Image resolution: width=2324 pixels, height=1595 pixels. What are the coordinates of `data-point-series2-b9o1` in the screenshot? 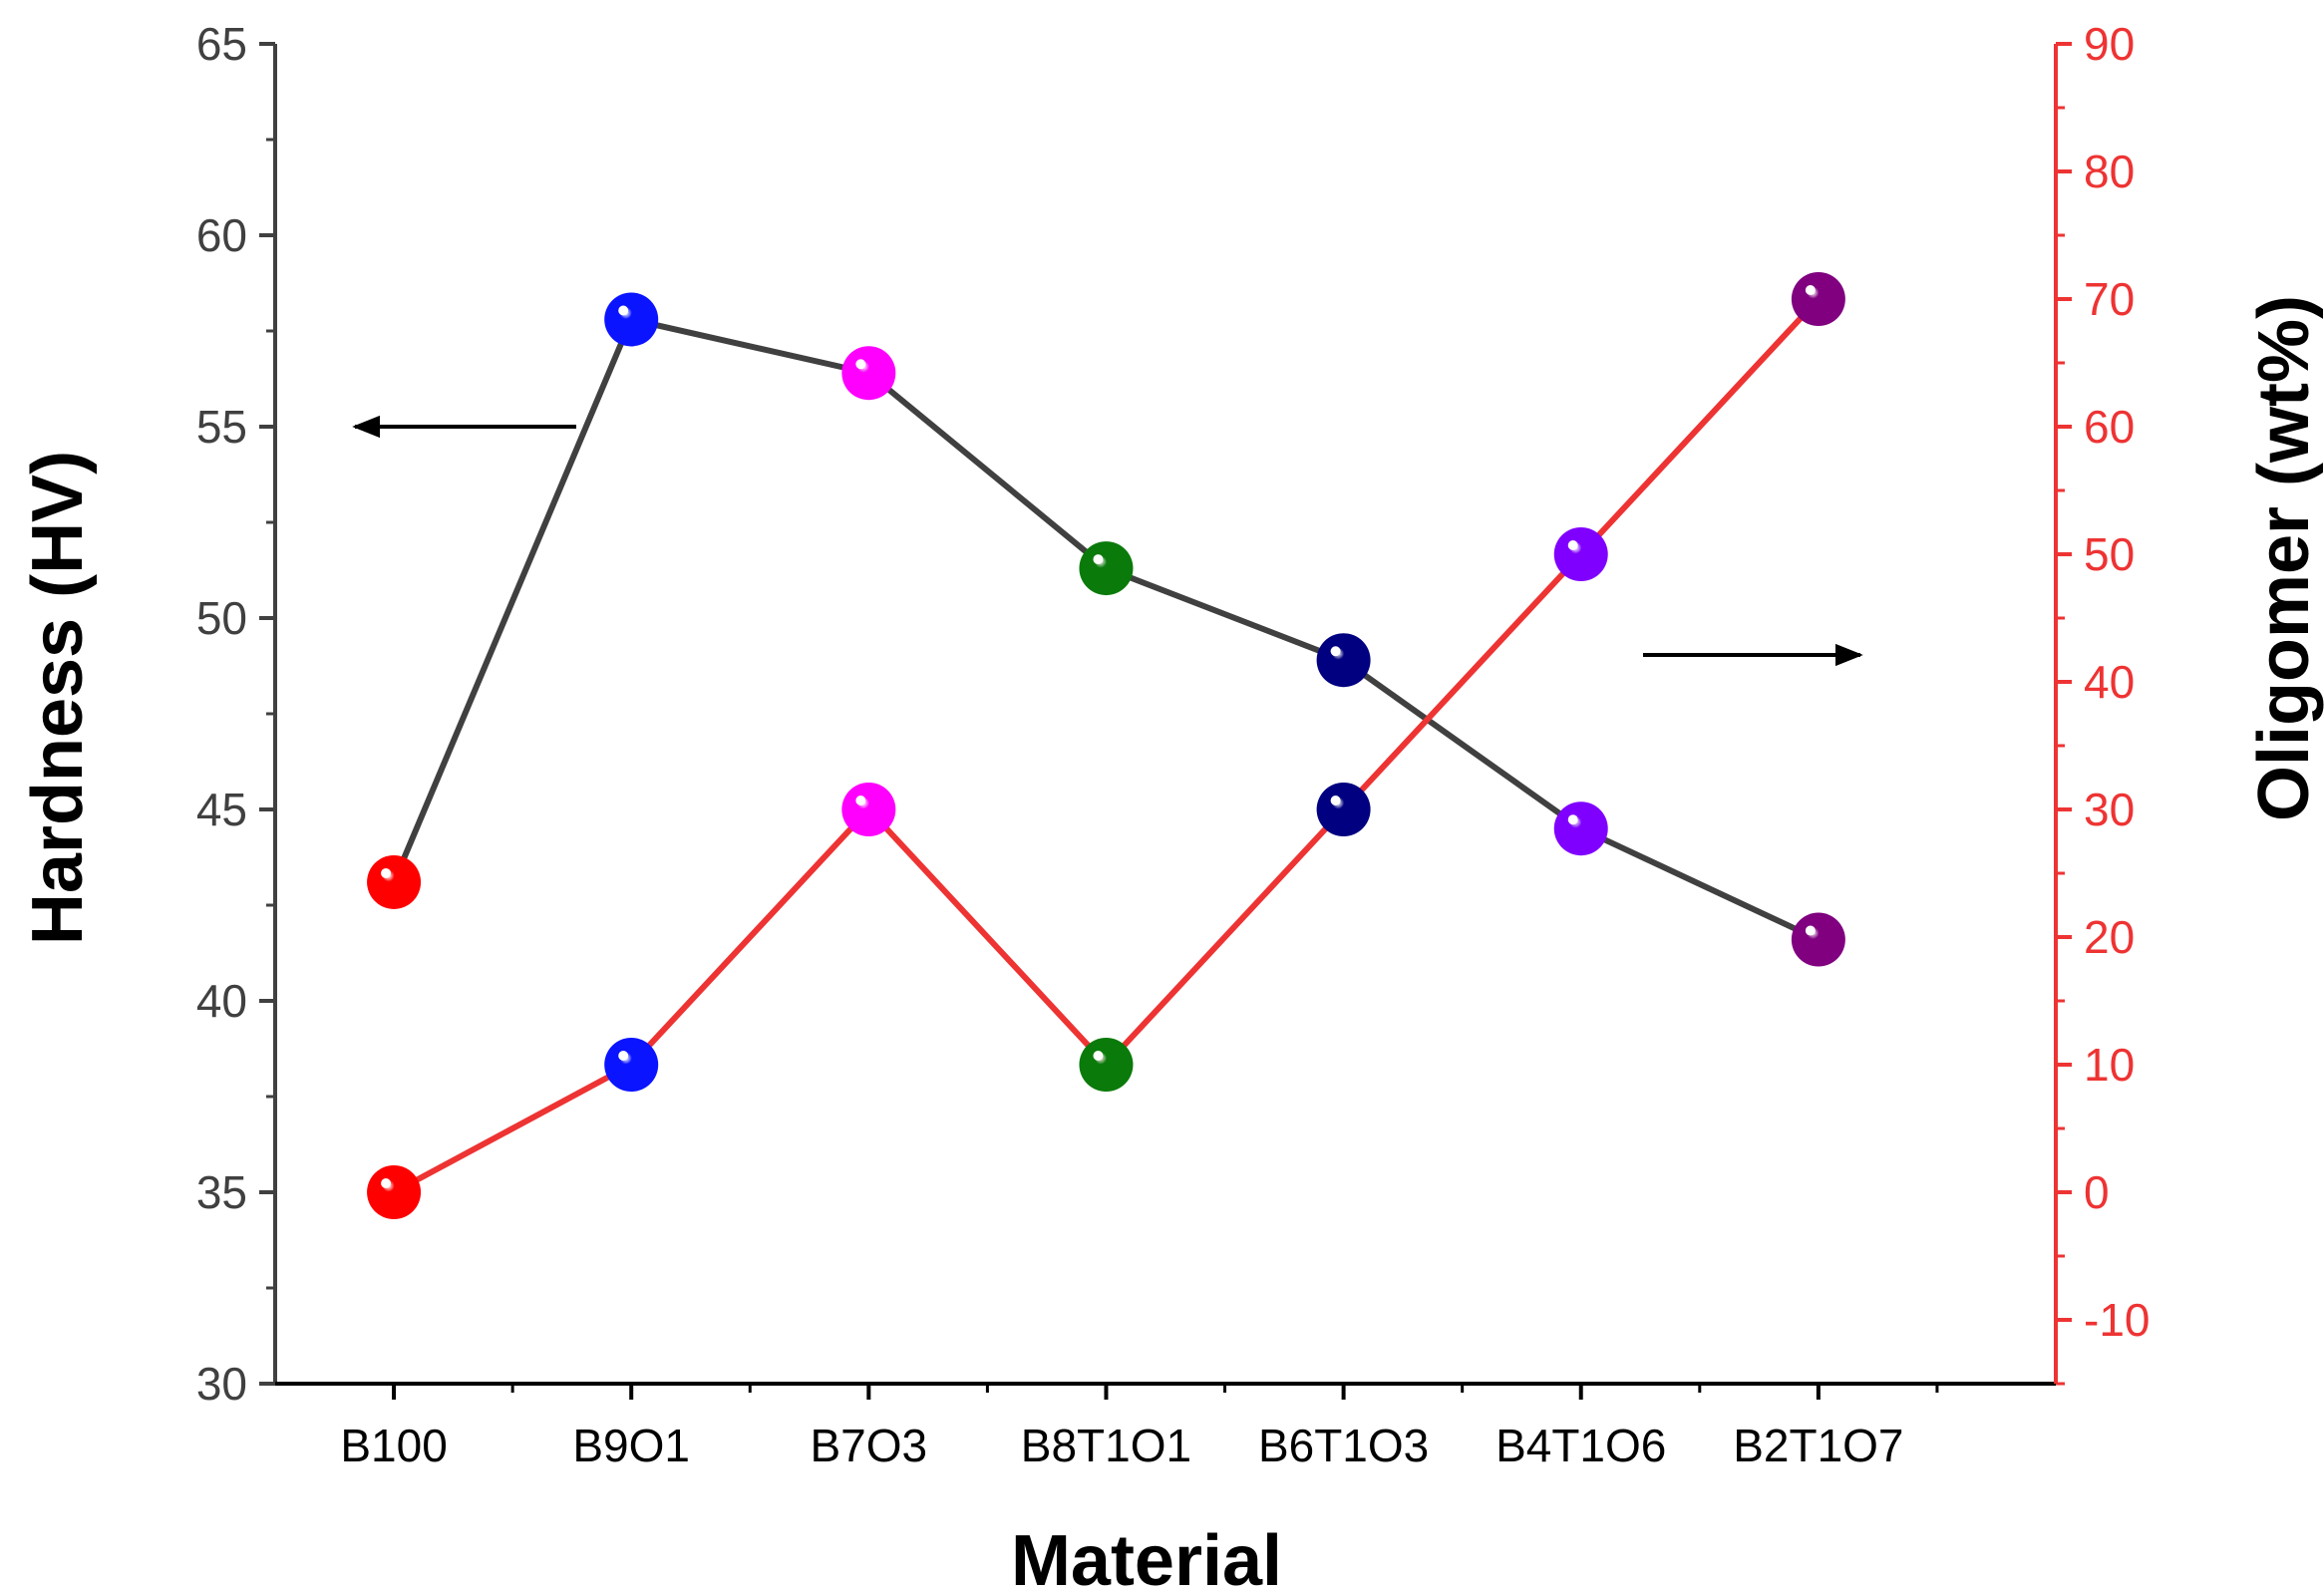 It's located at (631, 1065).